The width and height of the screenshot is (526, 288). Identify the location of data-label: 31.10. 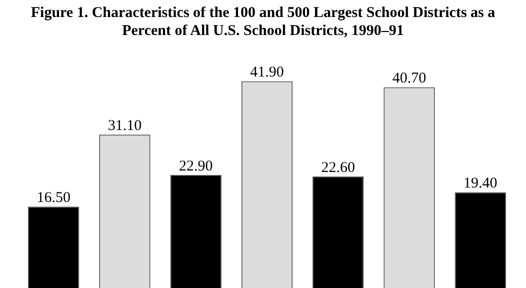
(125, 126).